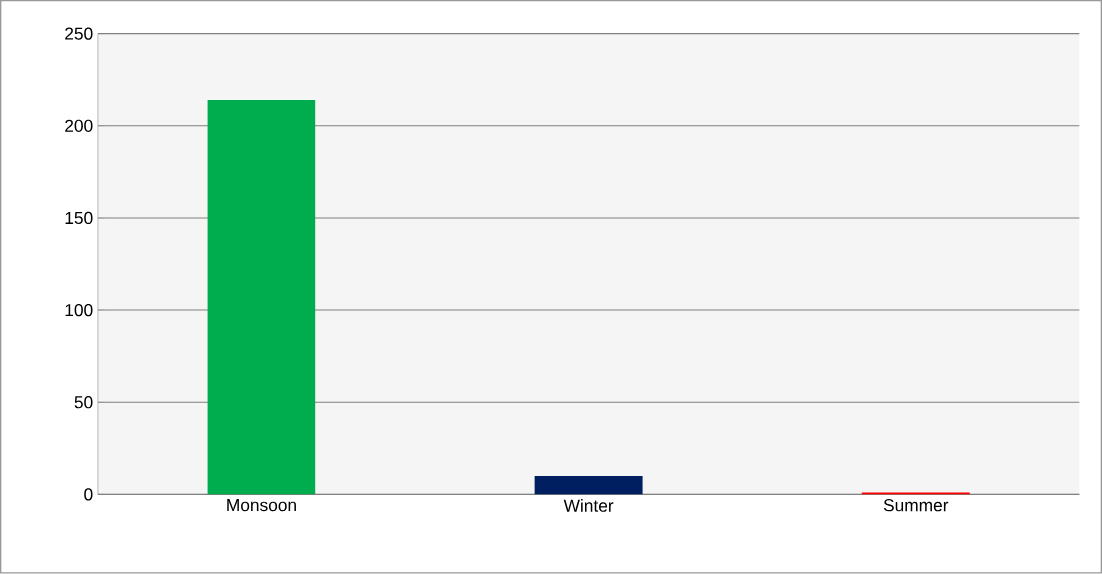  What do you see at coordinates (261, 505) in the screenshot?
I see `x-tick-label: Monsoon` at bounding box center [261, 505].